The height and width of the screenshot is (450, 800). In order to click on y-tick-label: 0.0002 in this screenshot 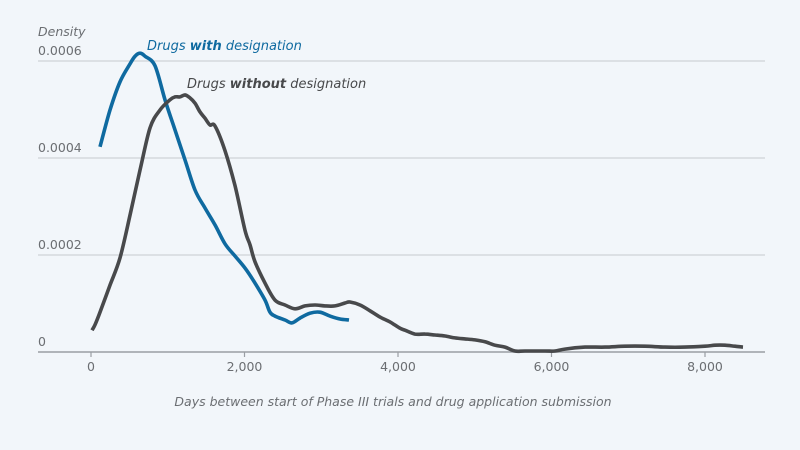, I will do `click(60, 244)`.